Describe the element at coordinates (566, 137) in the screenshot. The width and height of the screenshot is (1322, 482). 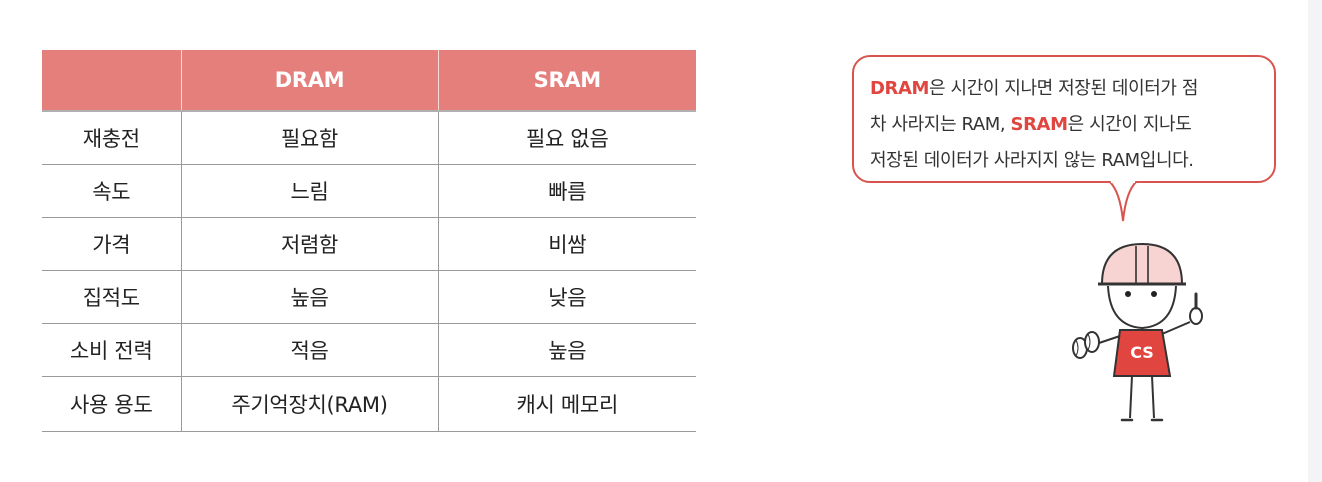
I see `sram-cell: 필요 없음` at that location.